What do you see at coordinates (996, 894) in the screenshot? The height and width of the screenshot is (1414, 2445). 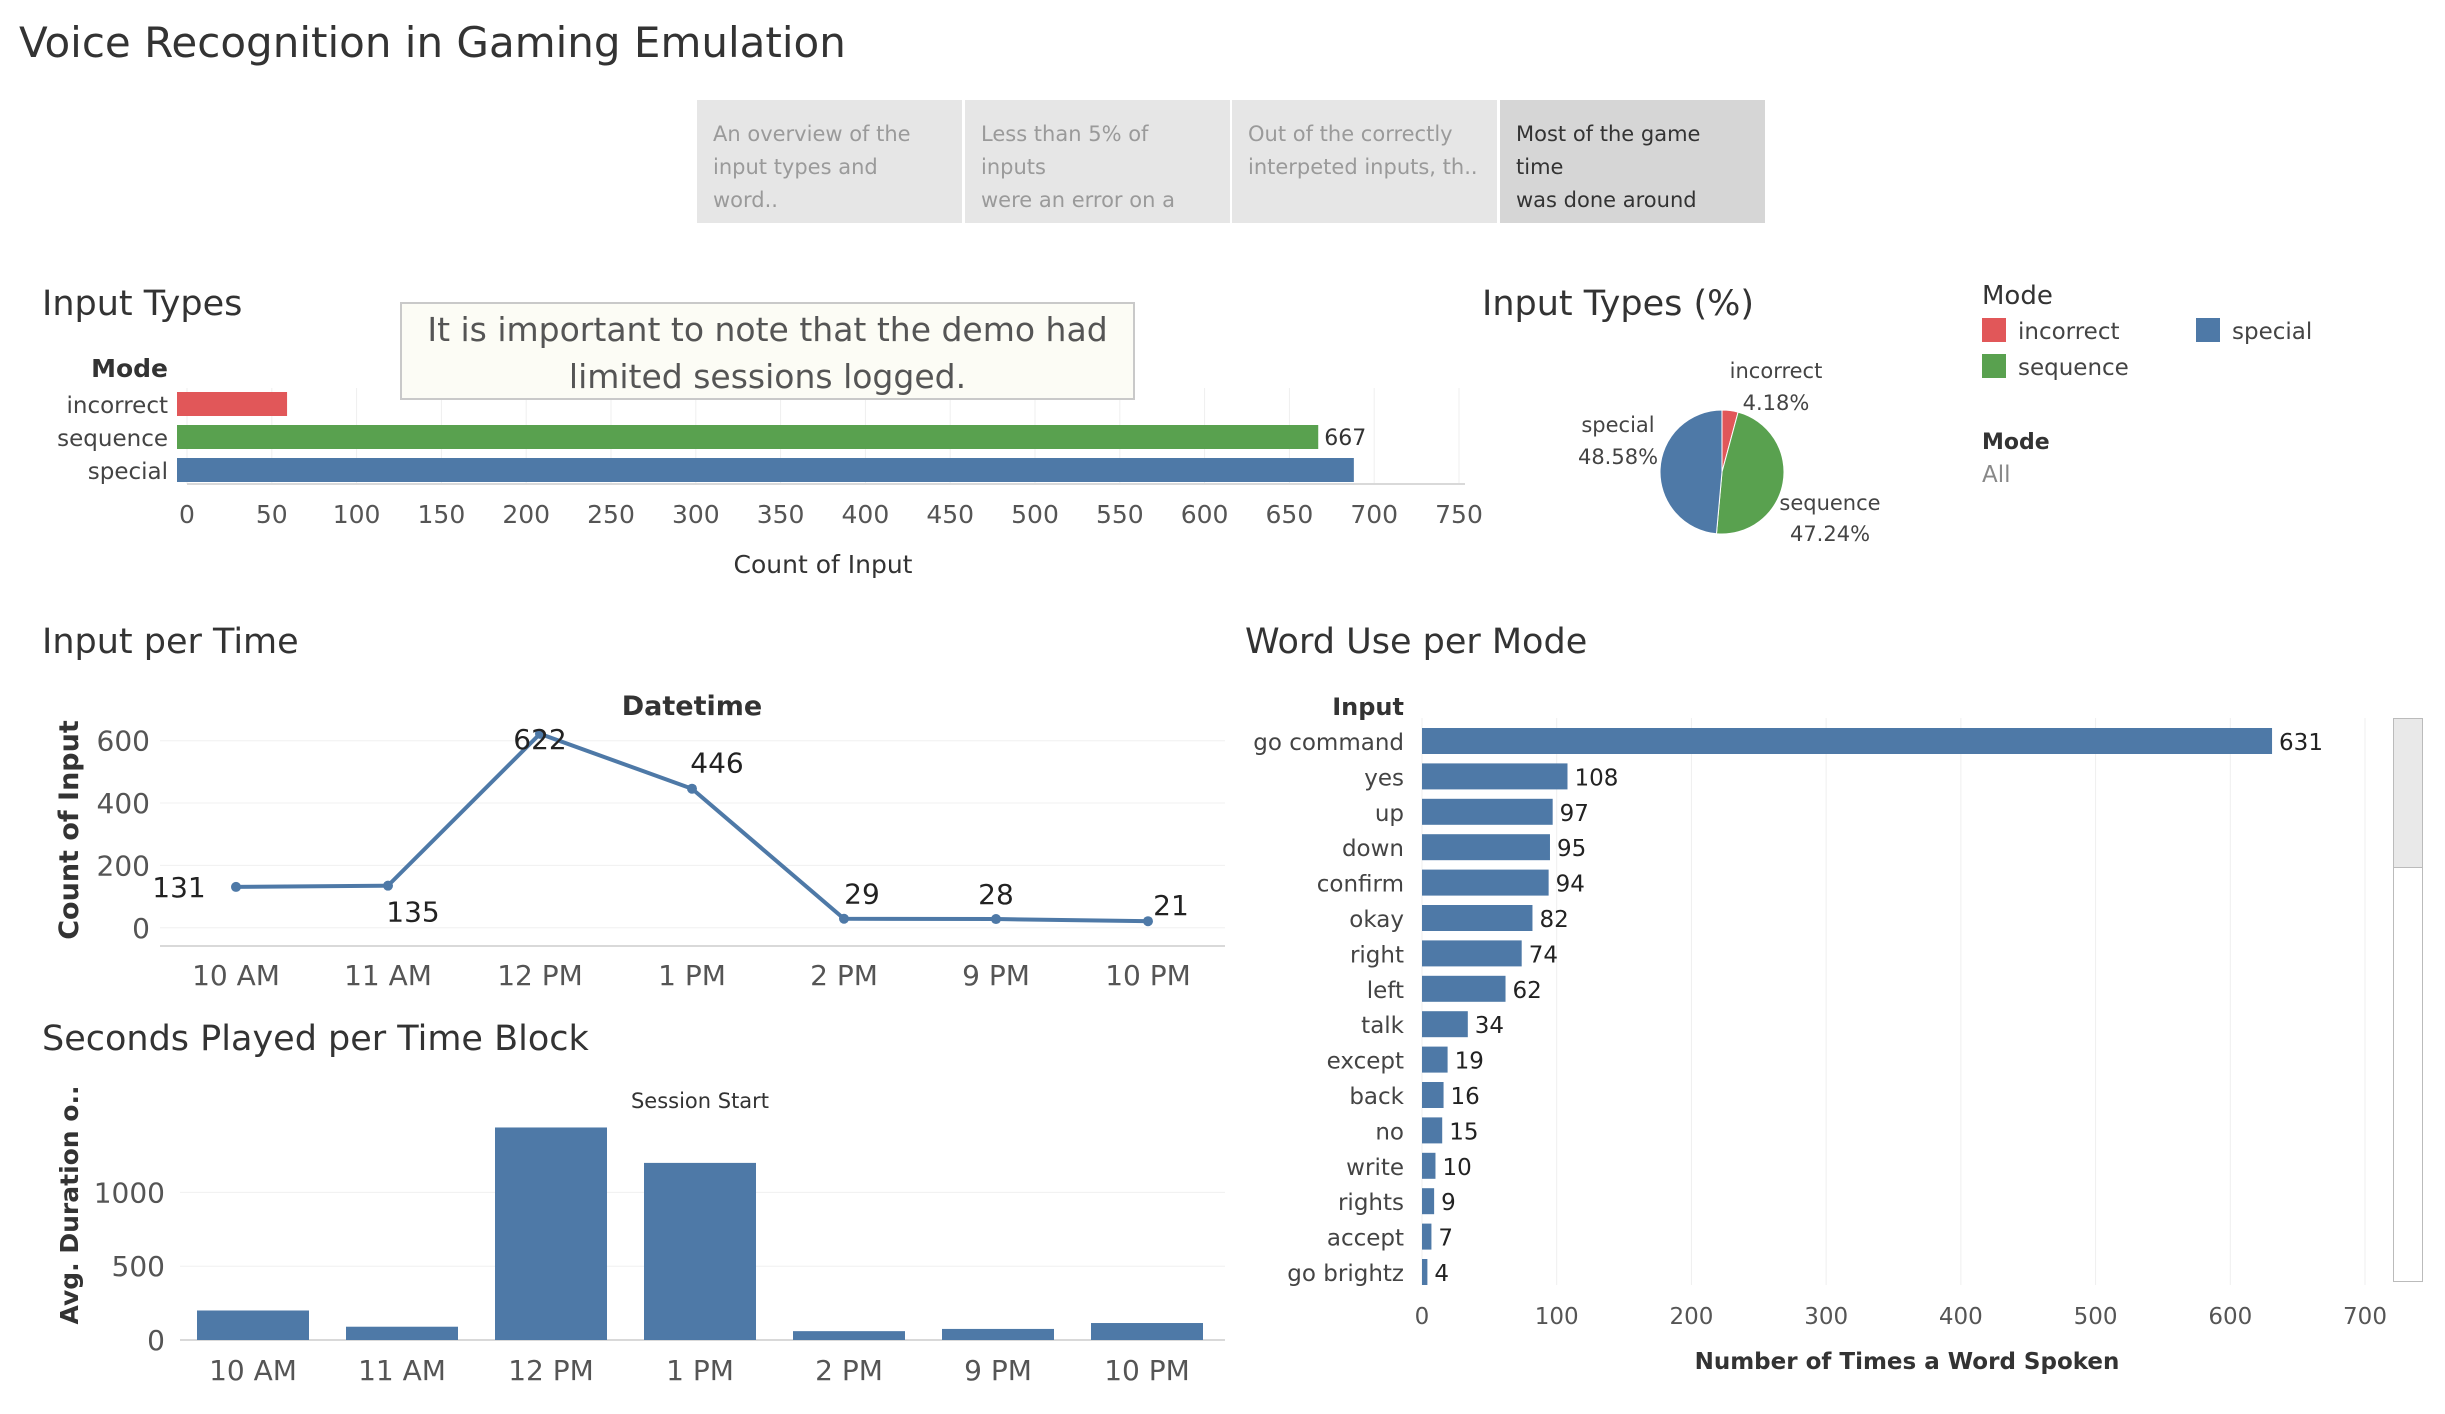 I see `data-label: 28` at bounding box center [996, 894].